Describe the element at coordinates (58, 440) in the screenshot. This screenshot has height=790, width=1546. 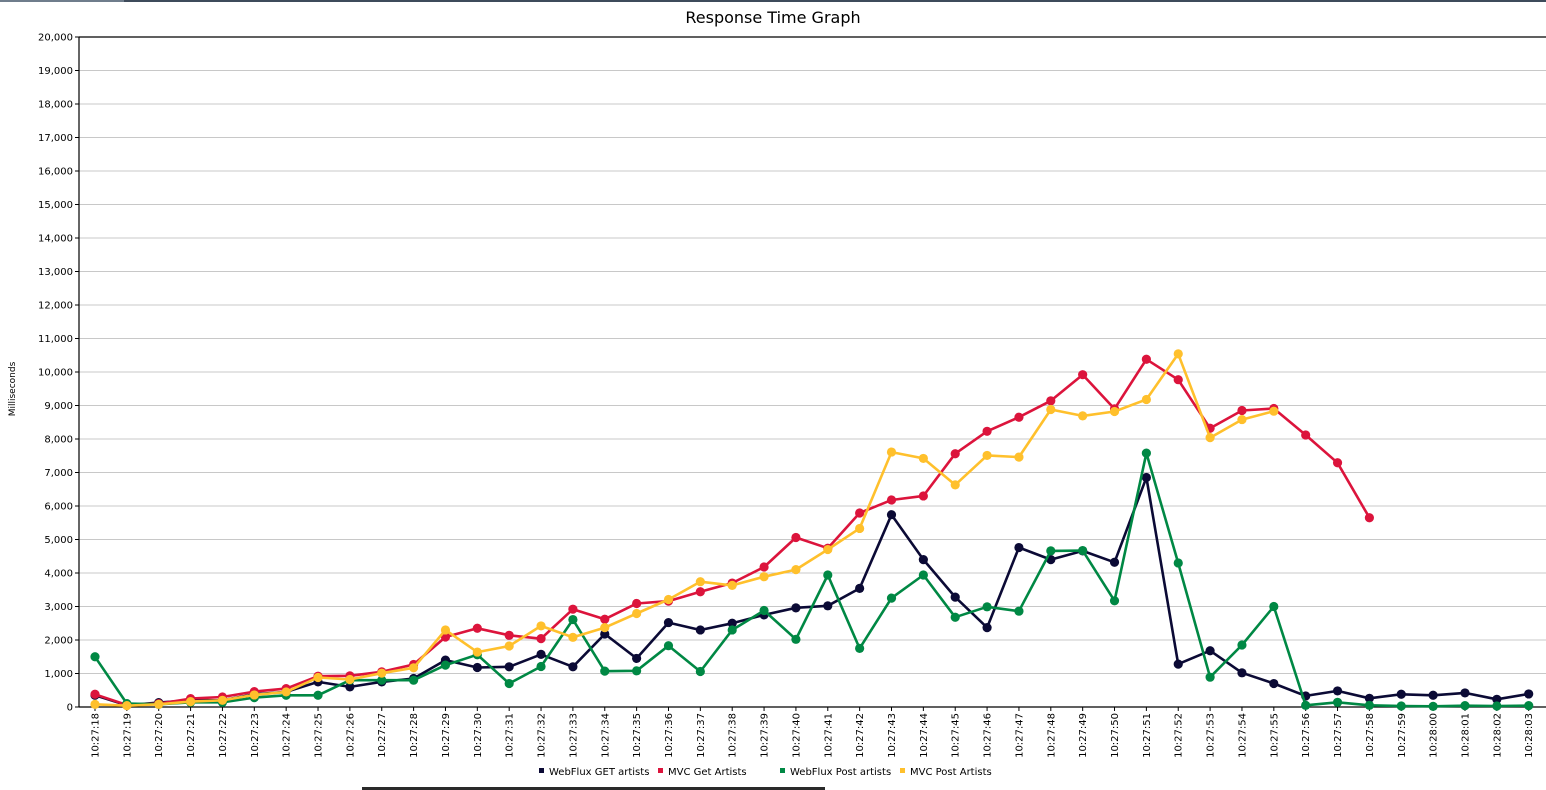
I see `y-tick-label: 8,000` at that location.